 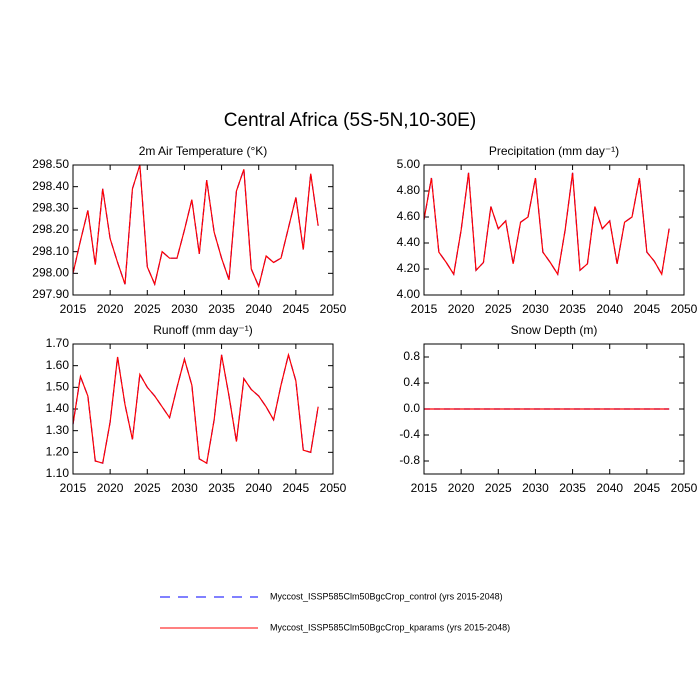 I want to click on y-tick-label: 1.20, so click(x=58, y=452).